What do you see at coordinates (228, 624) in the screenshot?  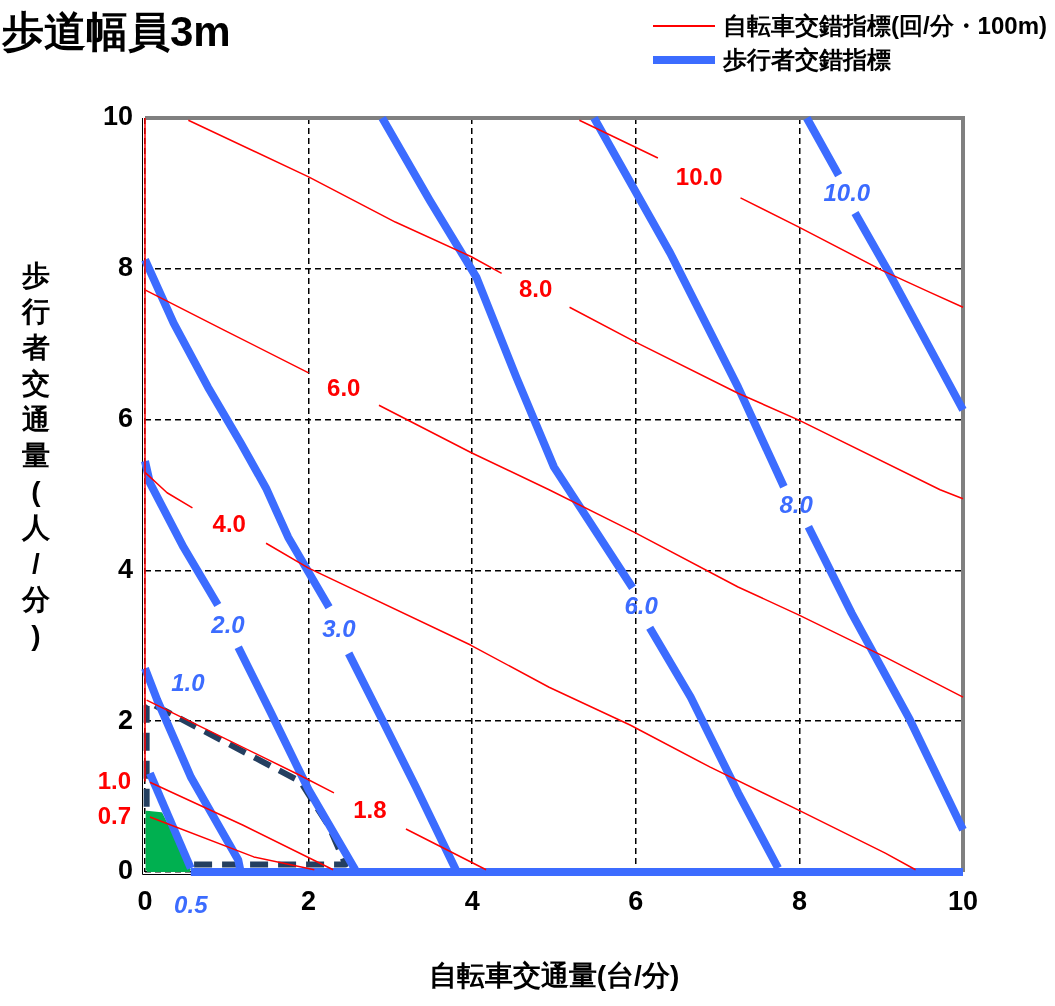 I see `annotation: 2.0` at bounding box center [228, 624].